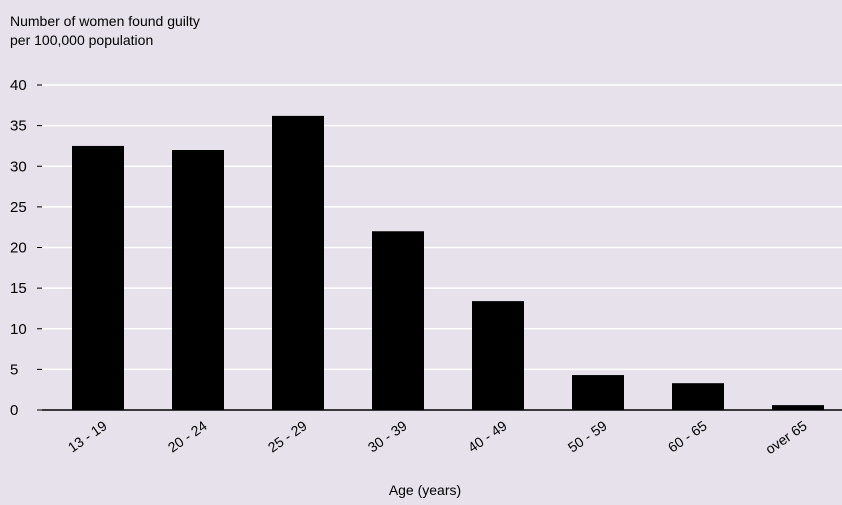 The image size is (842, 505). I want to click on x-tick-label: 50 - 59, so click(587, 436).